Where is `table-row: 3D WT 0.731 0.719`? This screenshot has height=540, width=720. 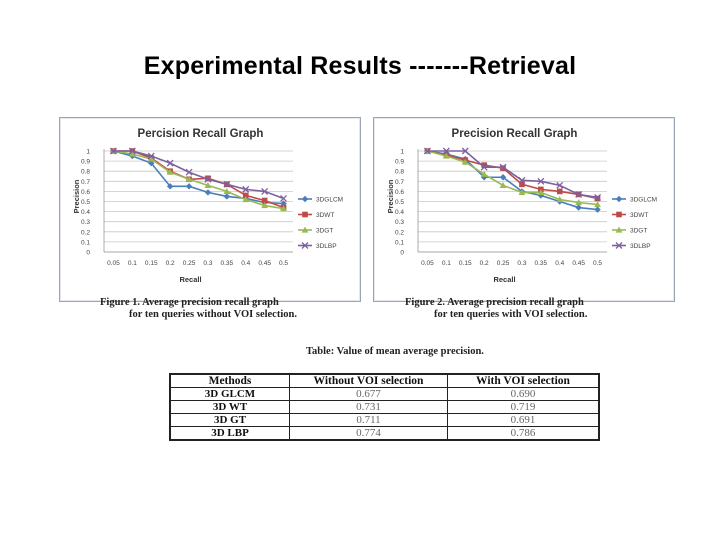 table-row: 3D WT 0.731 0.719 is located at coordinates (384, 407).